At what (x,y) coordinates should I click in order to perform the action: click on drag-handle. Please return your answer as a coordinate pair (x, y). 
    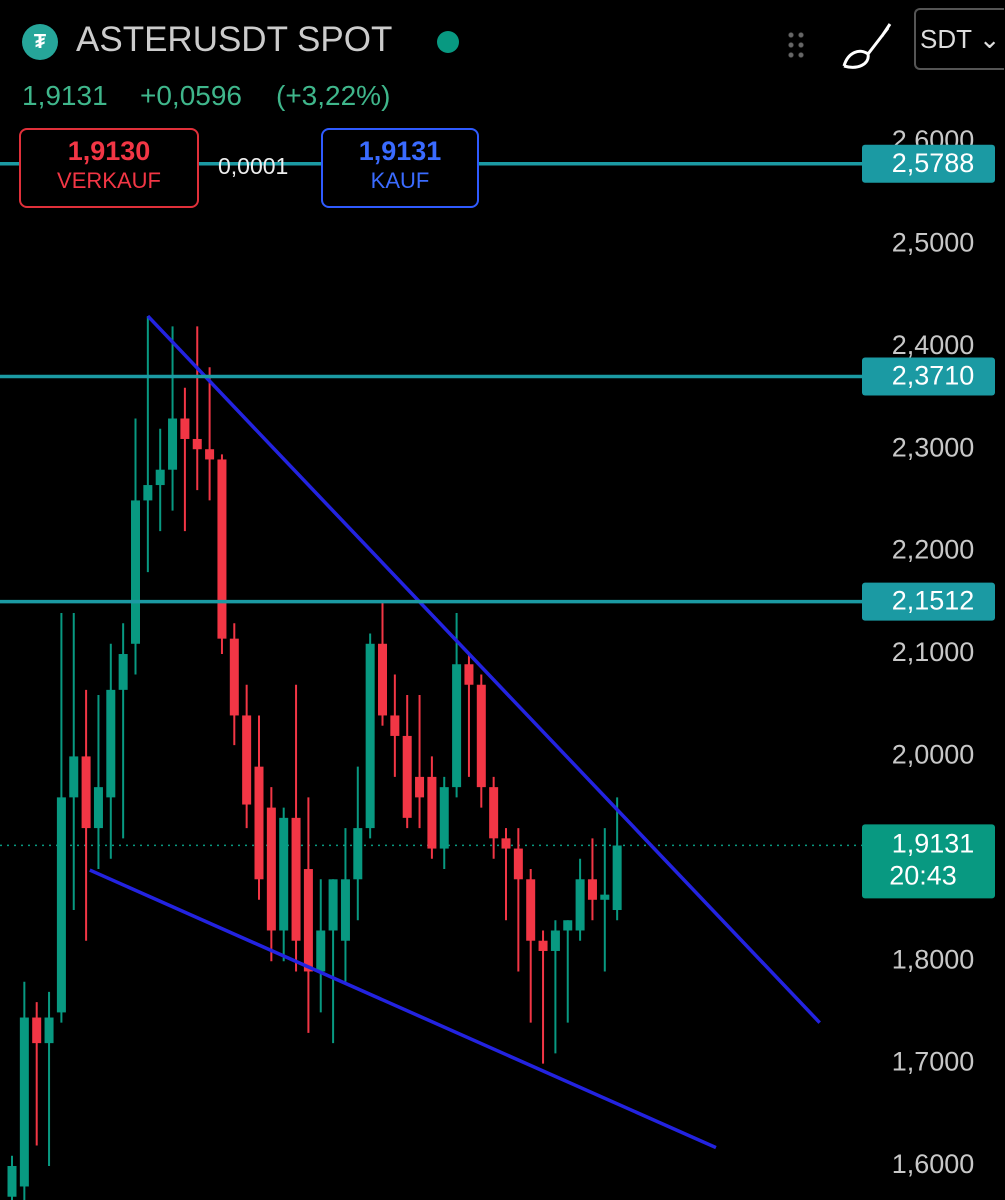
    Looking at the image, I should click on (796, 45).